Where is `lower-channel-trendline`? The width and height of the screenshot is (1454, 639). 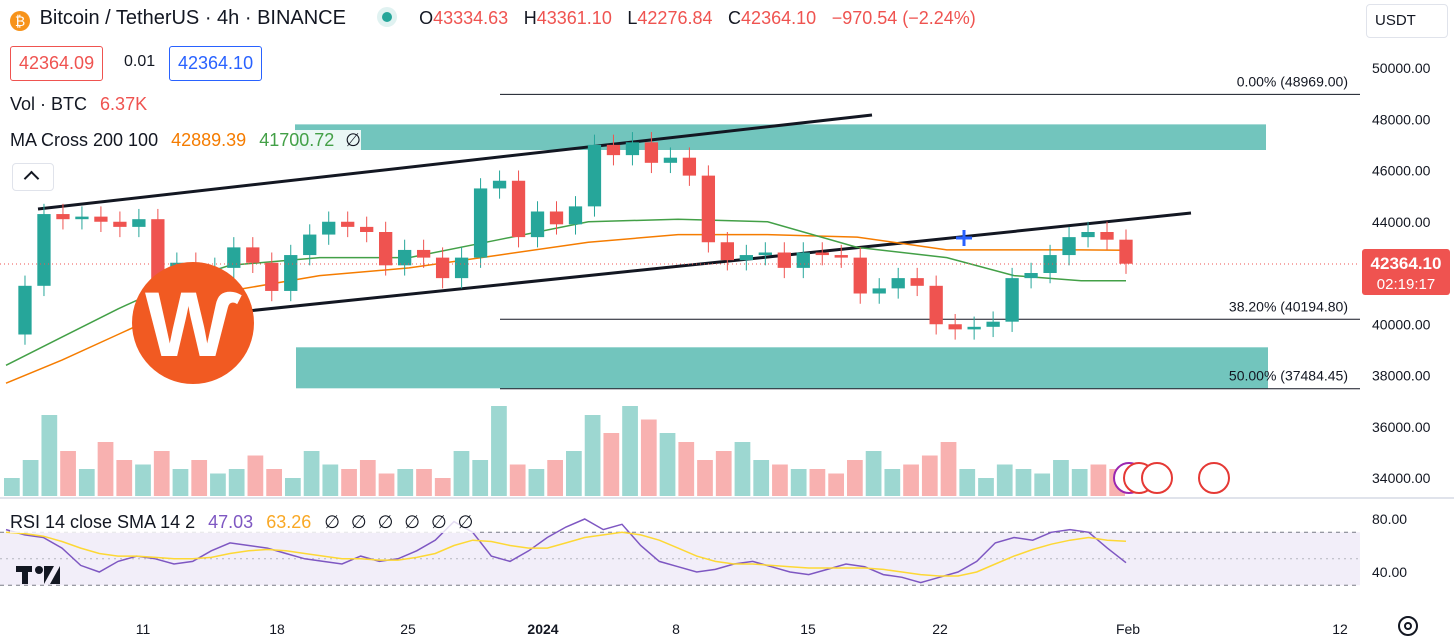 lower-channel-trendline is located at coordinates (685, 265).